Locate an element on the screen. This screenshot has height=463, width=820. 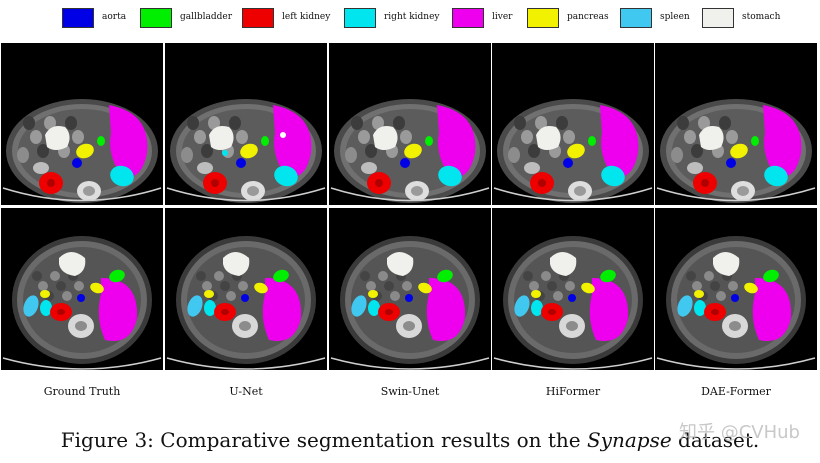
legend-swatch-liver is located at coordinates (468, 18).